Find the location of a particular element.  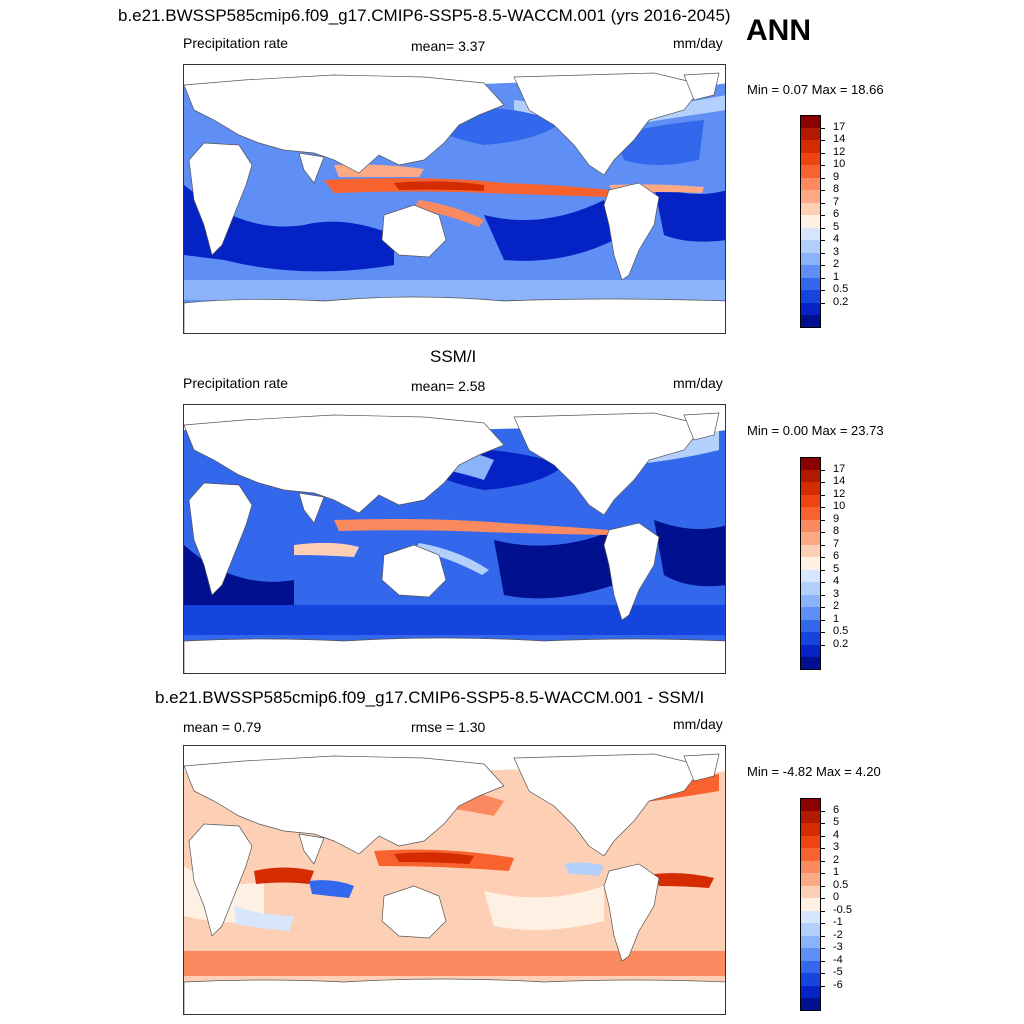

panel2-units: mm/day is located at coordinates (698, 383).